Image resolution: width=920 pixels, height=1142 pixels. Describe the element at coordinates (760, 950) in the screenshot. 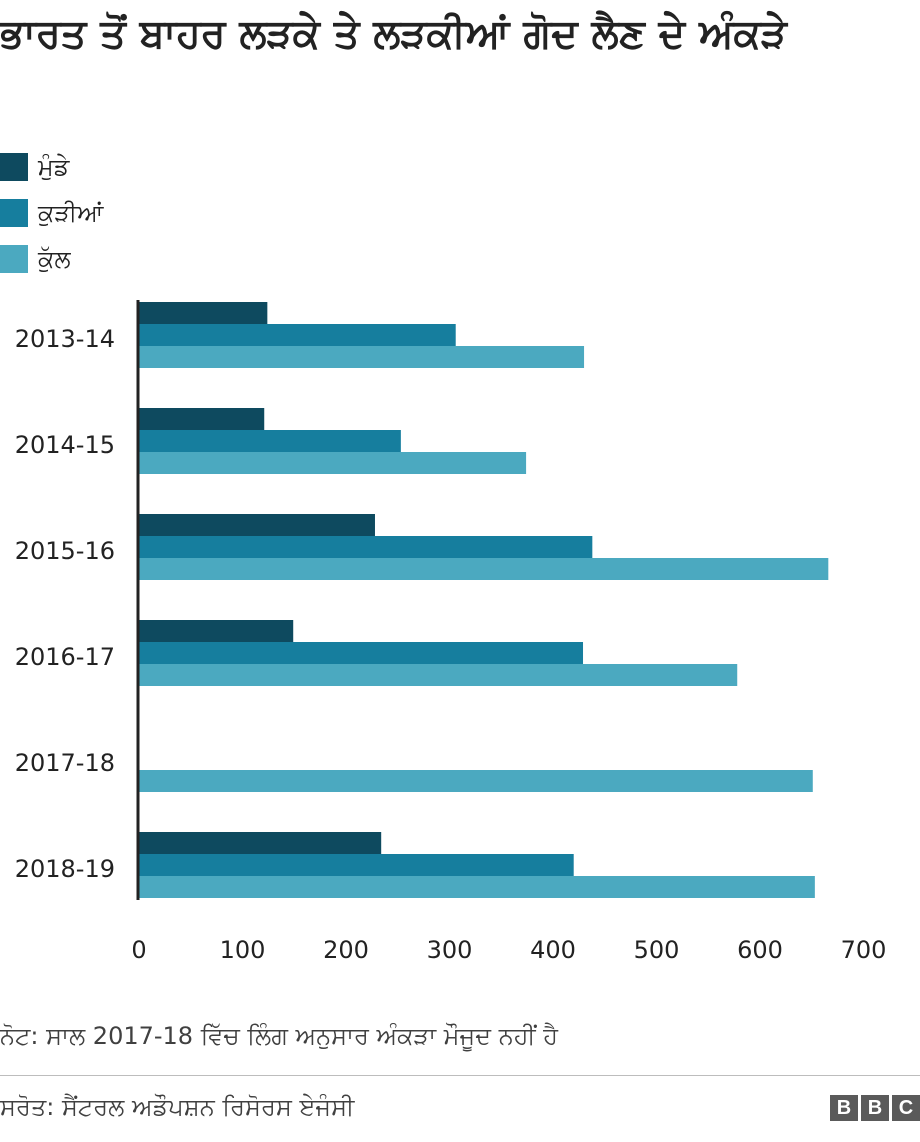

I see `x-tick-label: 600` at that location.